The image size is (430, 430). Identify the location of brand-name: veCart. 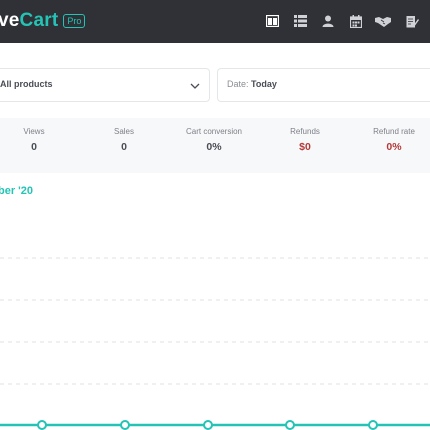
(29, 21).